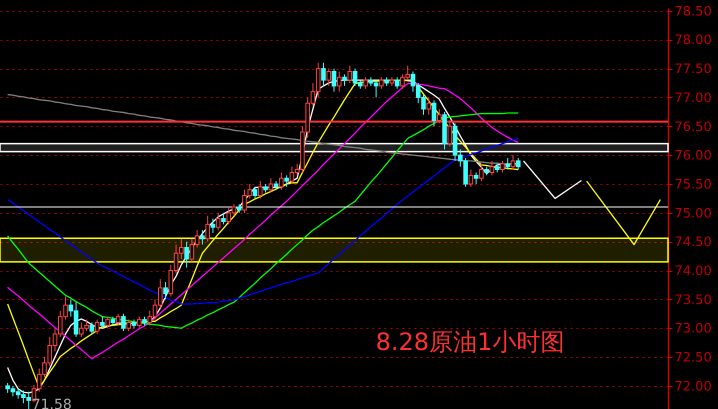 The image size is (718, 409). I want to click on annotation: 71.58, so click(52, 403).